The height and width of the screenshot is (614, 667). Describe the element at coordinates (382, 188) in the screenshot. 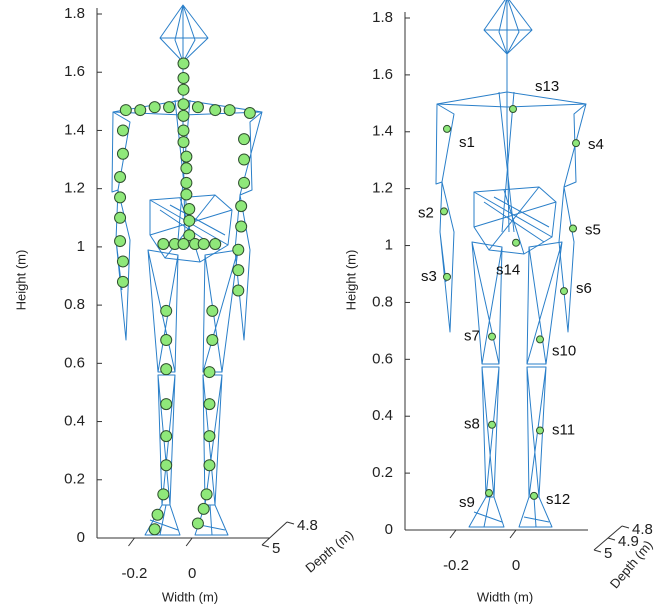

I see `y-tick-label: 1.2` at that location.